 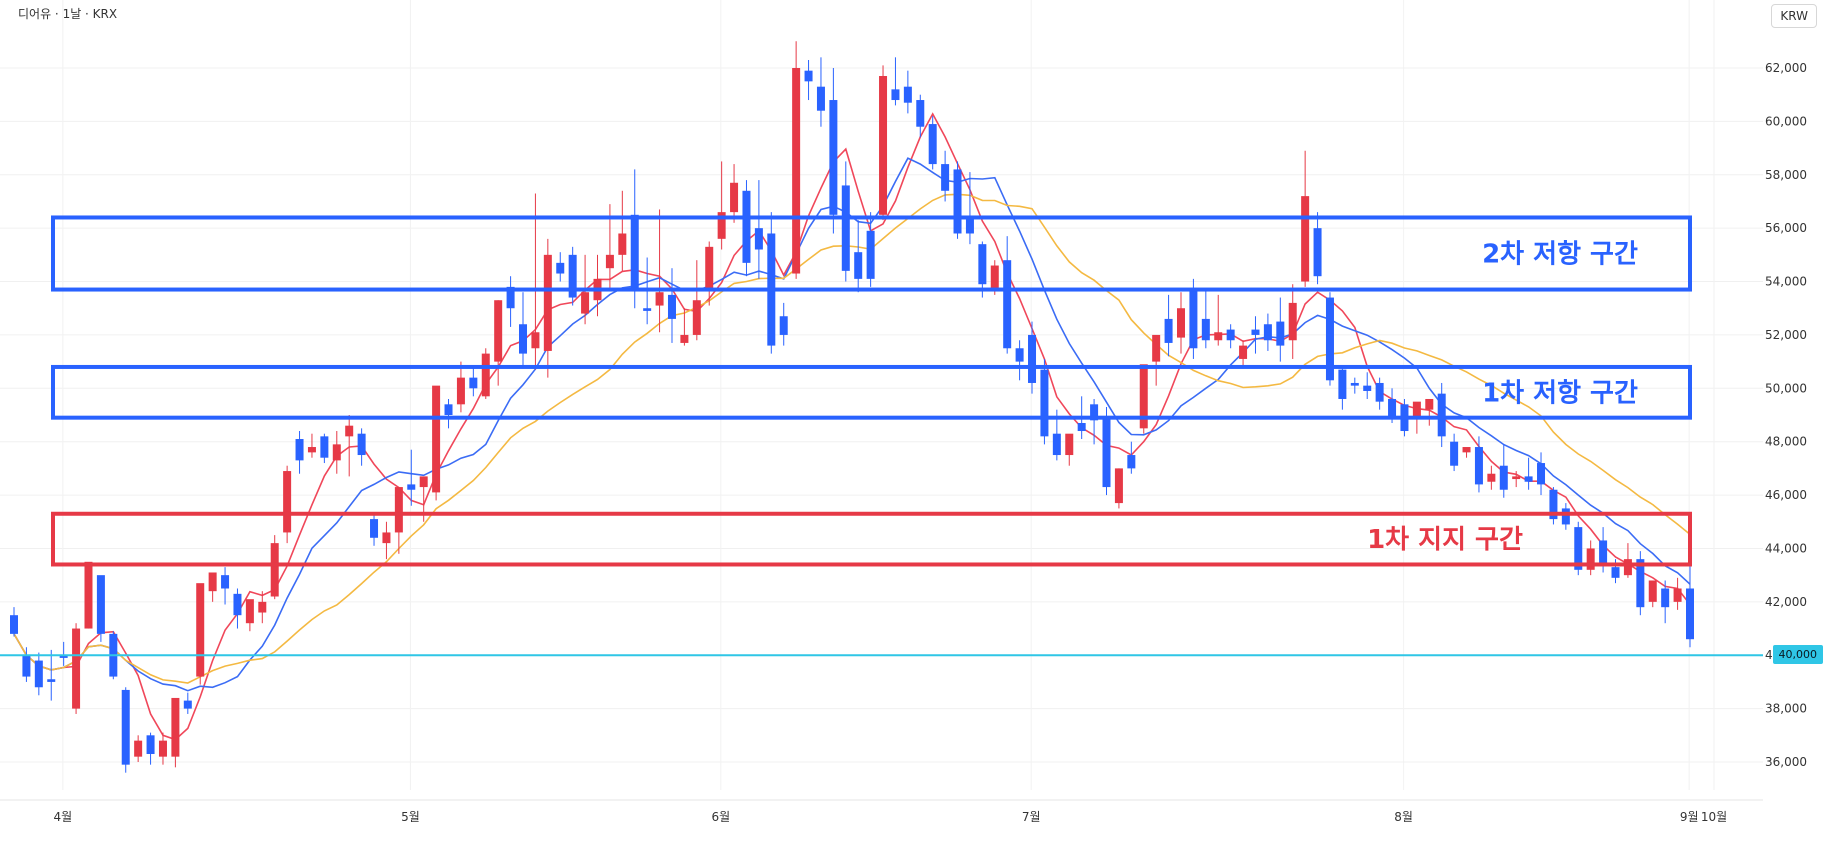 I want to click on y-tick-label: 46,000, so click(x=1786, y=495).